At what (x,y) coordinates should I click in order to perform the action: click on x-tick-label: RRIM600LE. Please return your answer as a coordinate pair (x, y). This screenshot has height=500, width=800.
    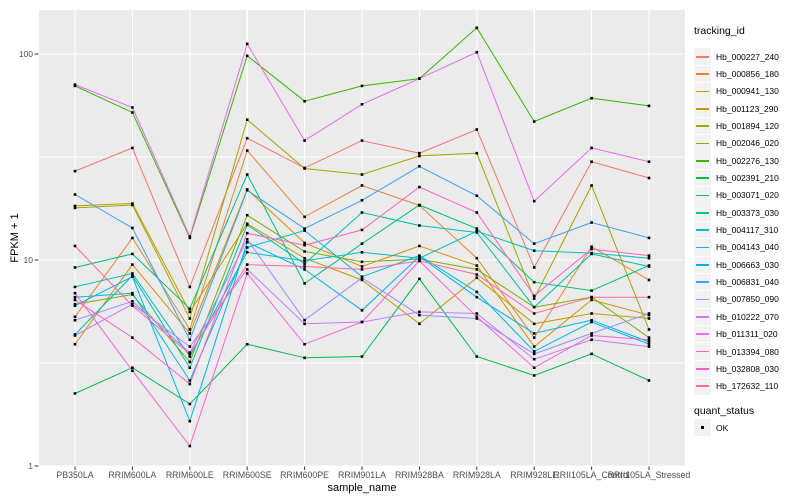
    Looking at the image, I should click on (190, 475).